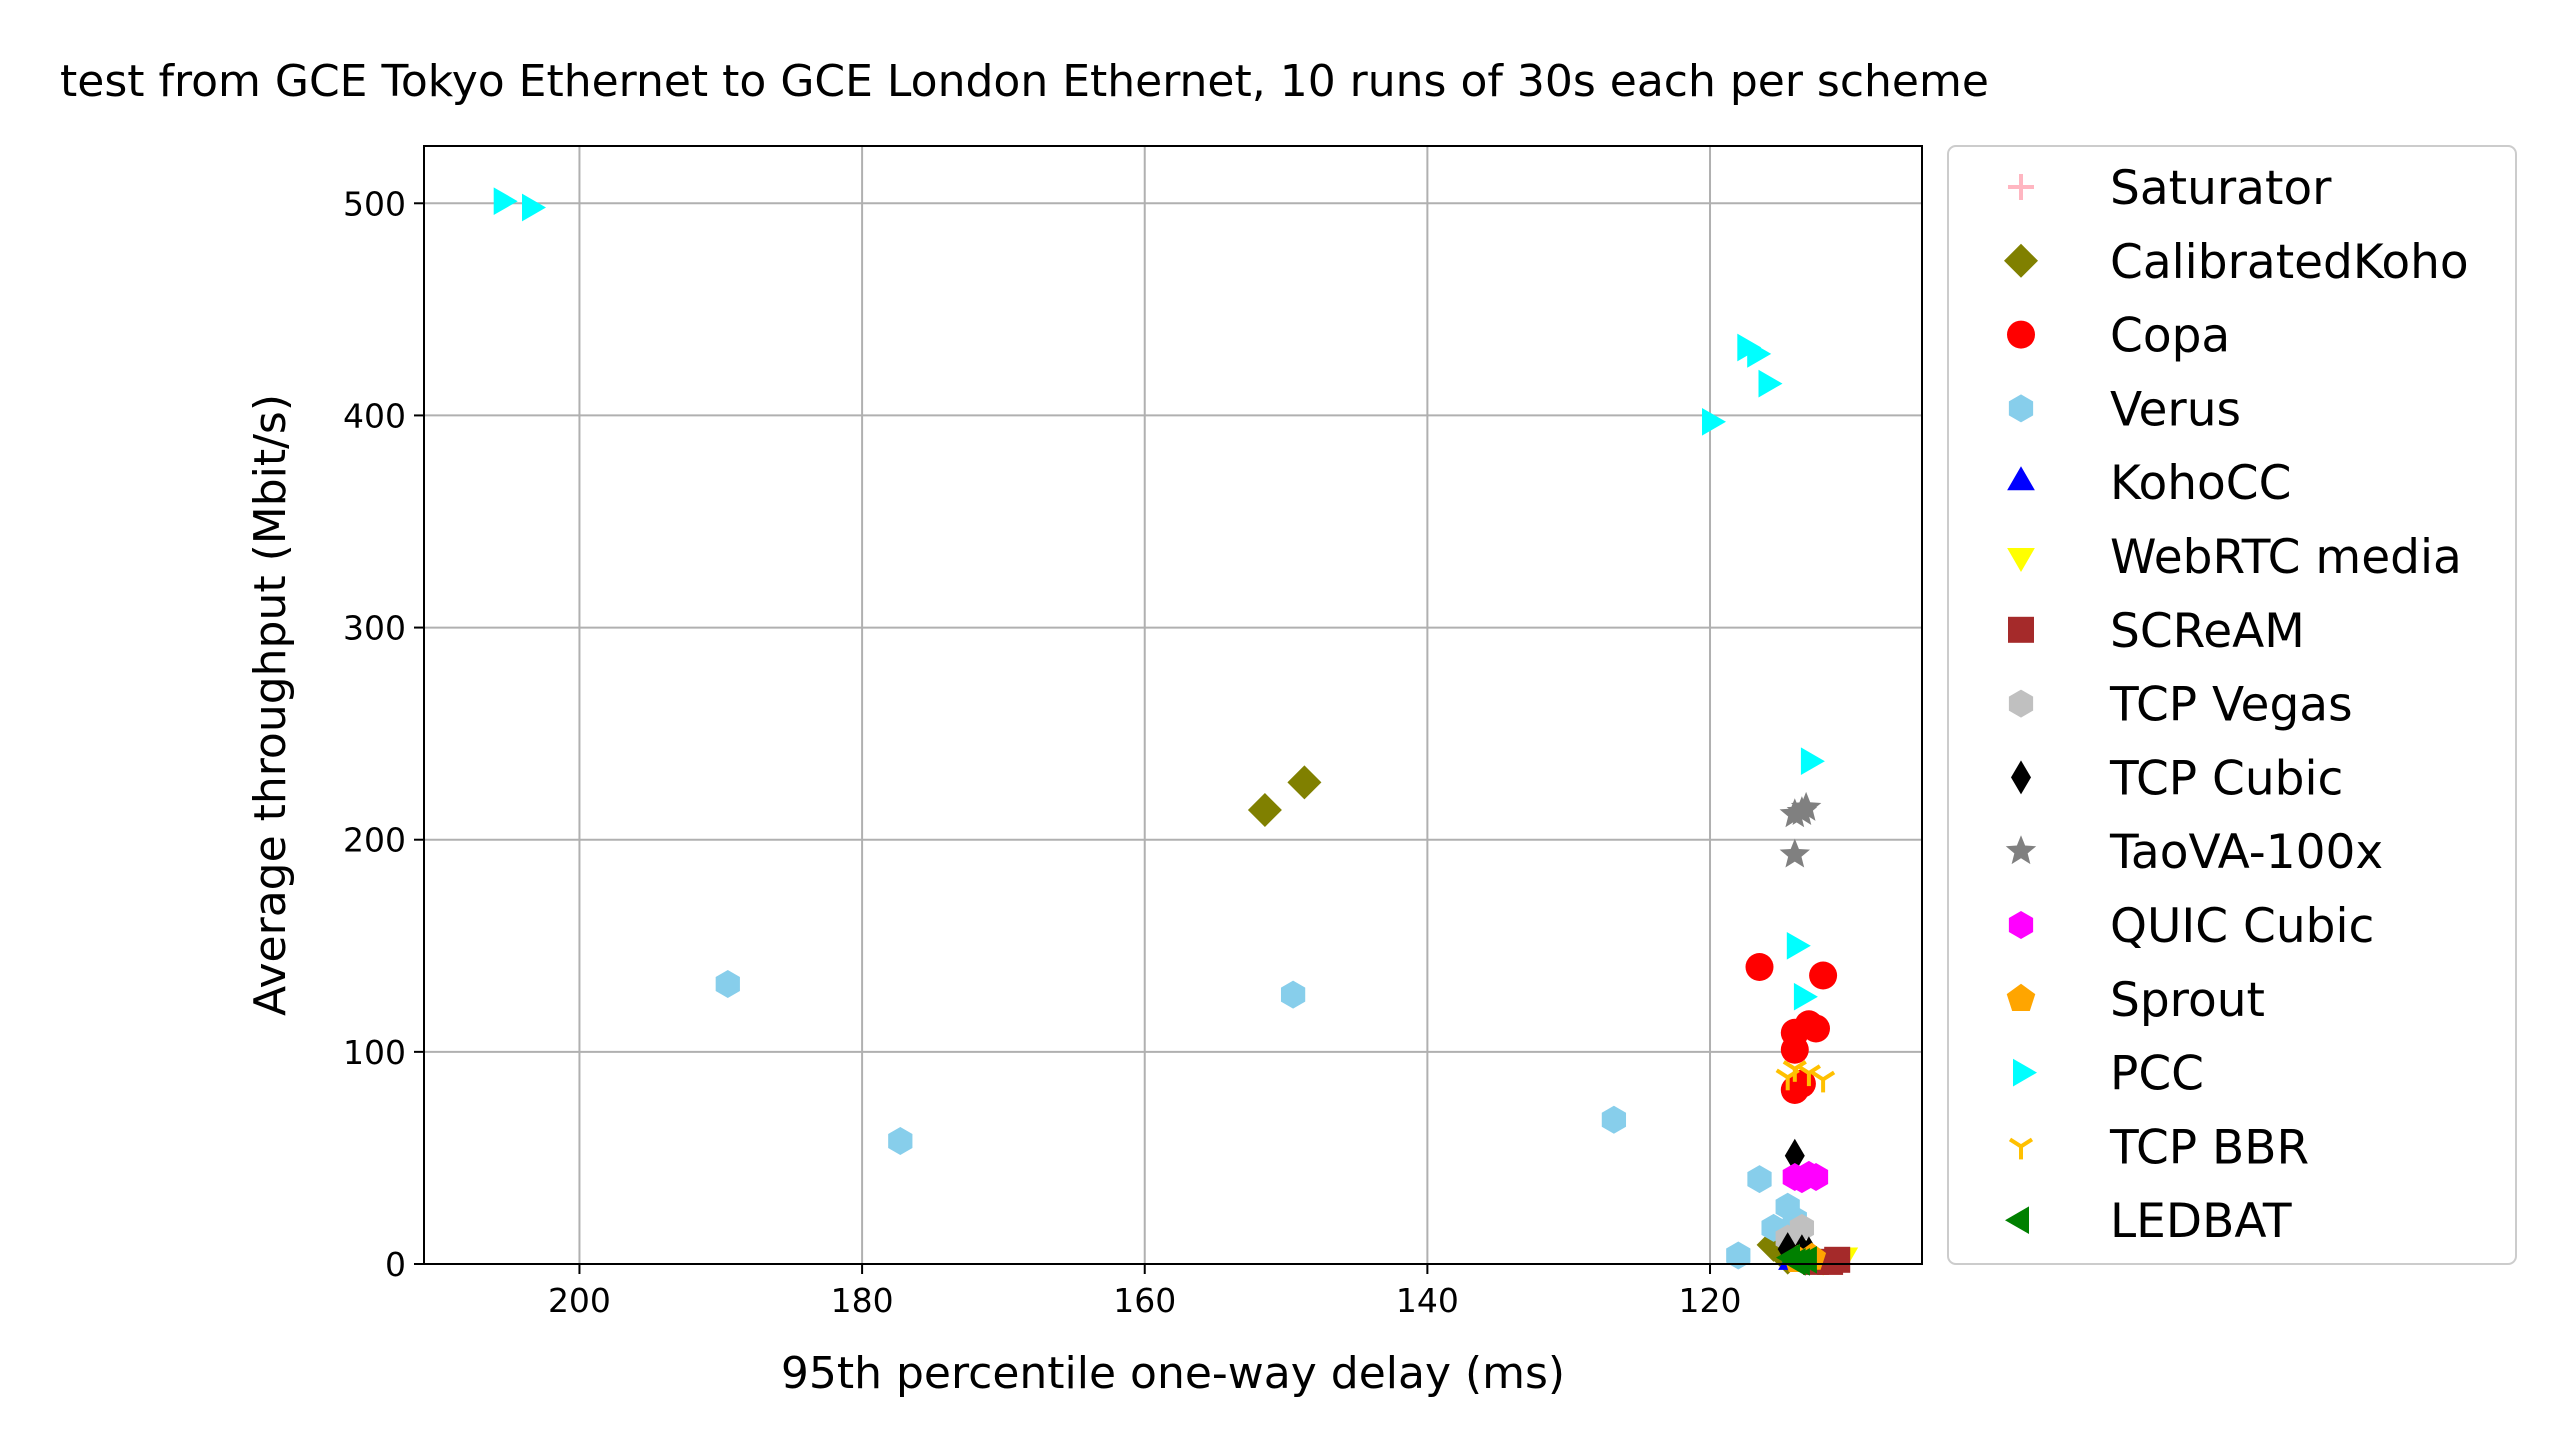 This screenshot has height=1449, width=2556. I want to click on y-tick-label: 0, so click(395, 1264).